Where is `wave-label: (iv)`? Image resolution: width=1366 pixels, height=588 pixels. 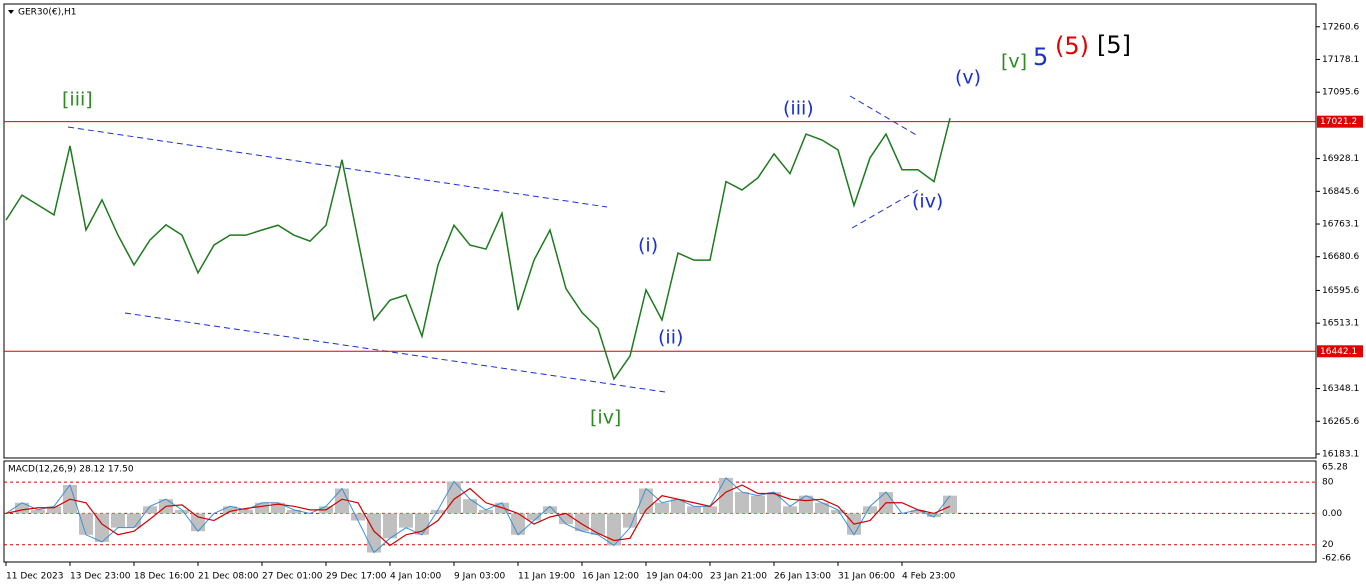
wave-label: (iv) is located at coordinates (927, 202).